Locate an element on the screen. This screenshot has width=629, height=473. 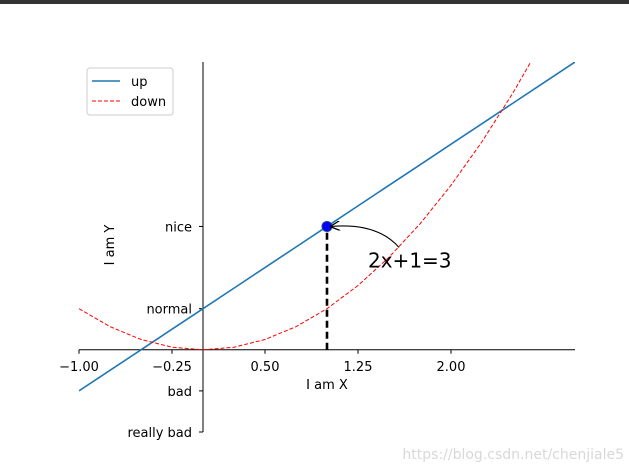
top-bar is located at coordinates (314, 2).